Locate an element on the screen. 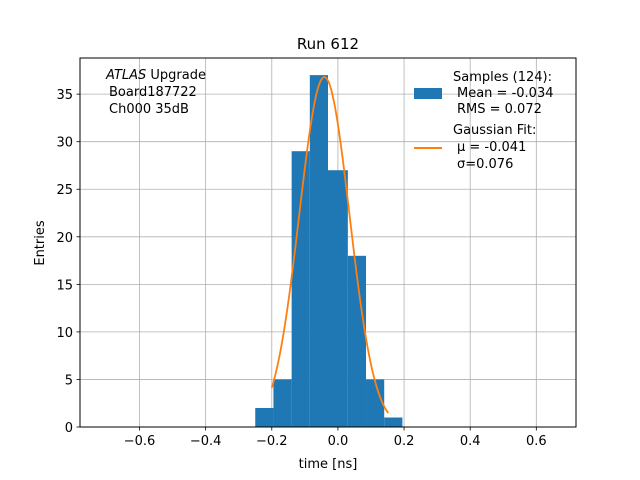 Image resolution: width=640 pixels, height=480 pixels. y-tick-label: 0 is located at coordinates (69, 428).